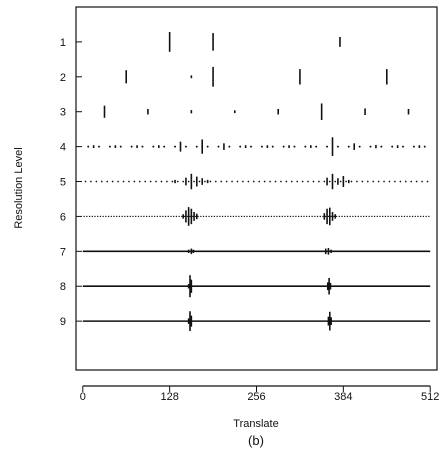 This screenshot has height=456, width=445. What do you see at coordinates (83, 397) in the screenshot?
I see `x-tick-label: 0` at bounding box center [83, 397].